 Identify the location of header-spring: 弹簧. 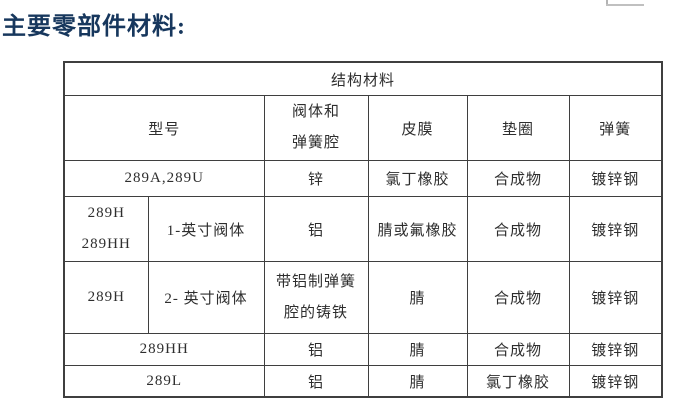
(615, 128).